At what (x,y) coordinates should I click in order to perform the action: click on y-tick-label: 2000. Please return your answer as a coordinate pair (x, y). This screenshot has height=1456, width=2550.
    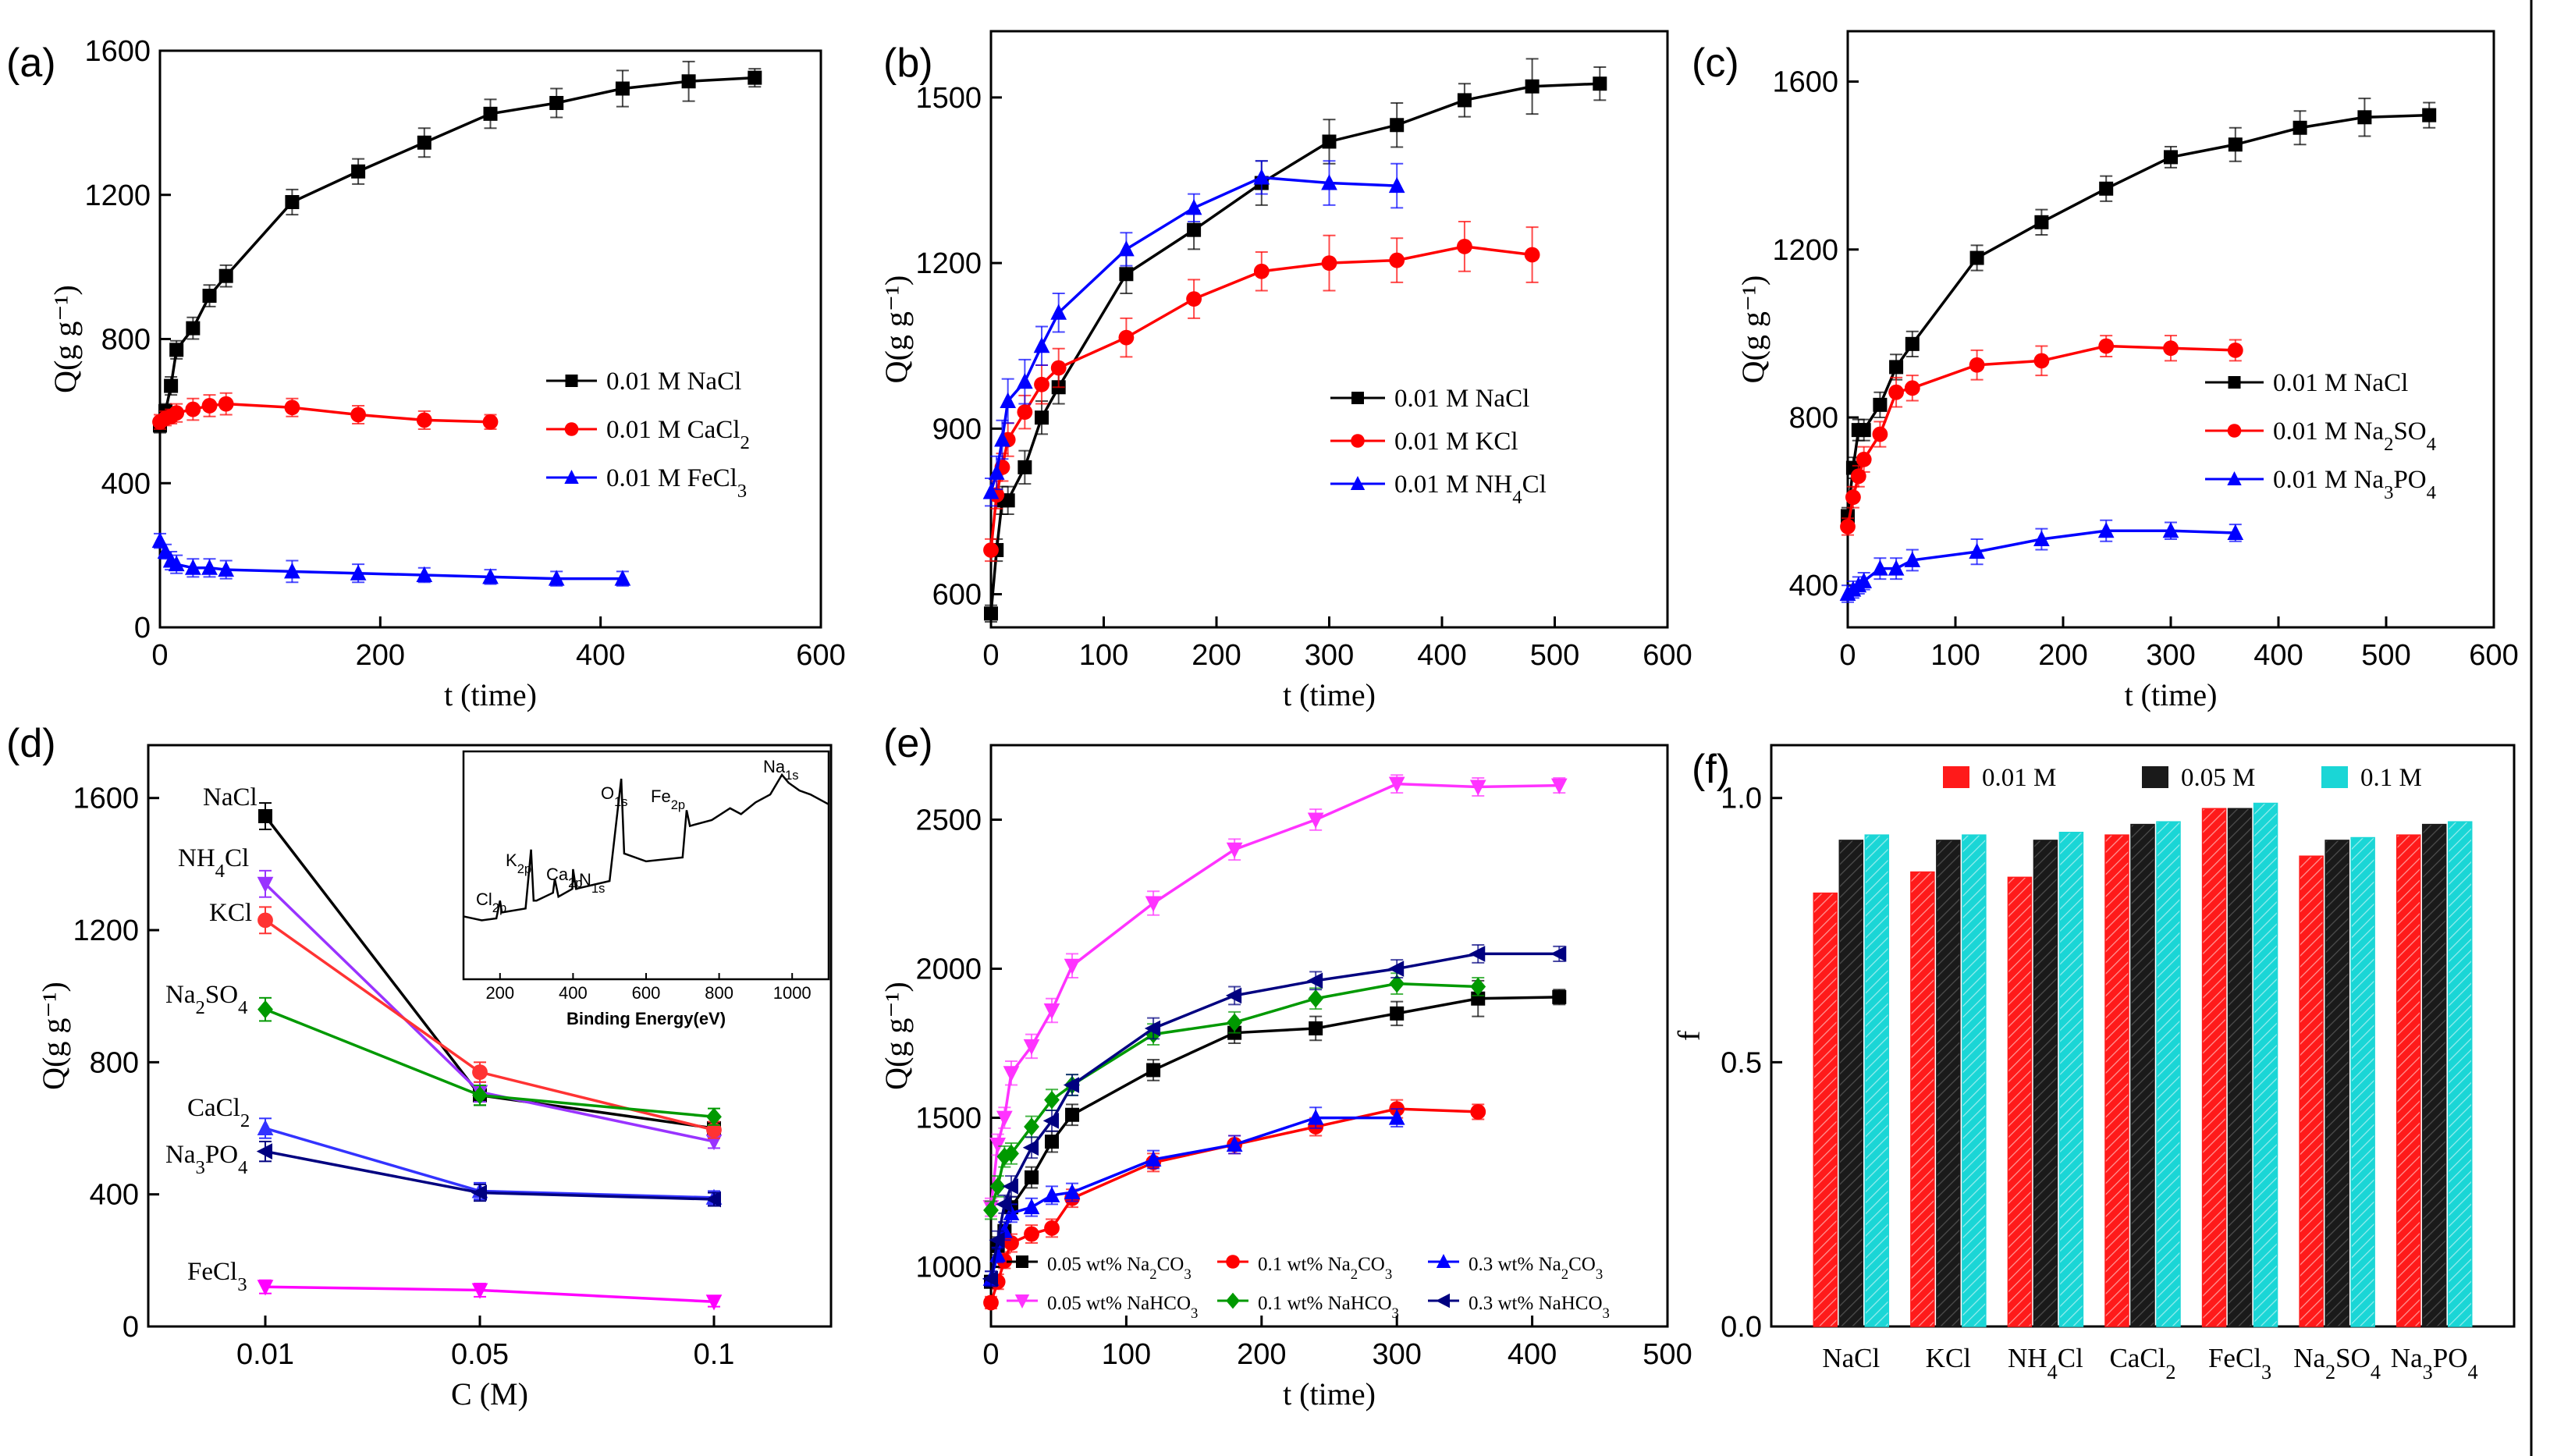
    Looking at the image, I should click on (948, 970).